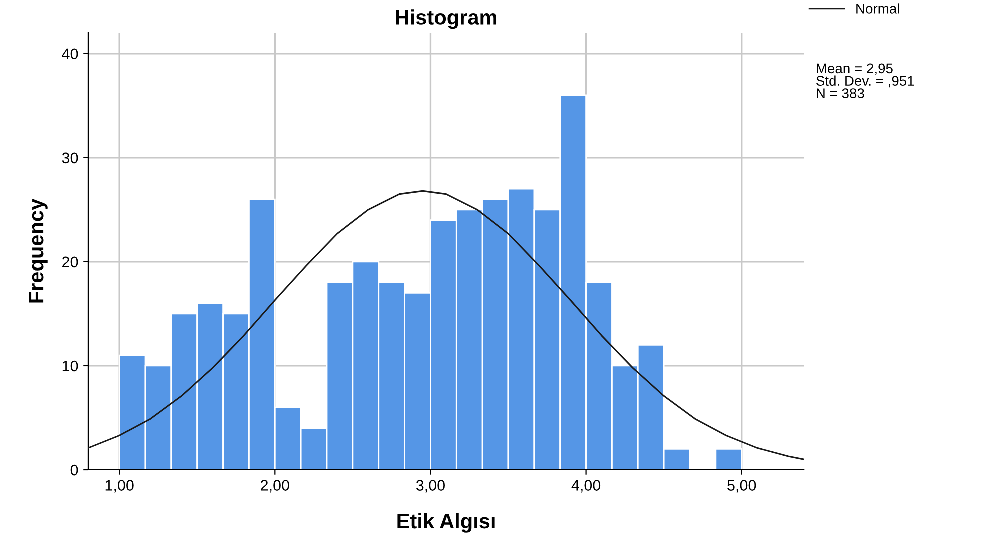  I want to click on chart-title: Histogram, so click(446, 20).